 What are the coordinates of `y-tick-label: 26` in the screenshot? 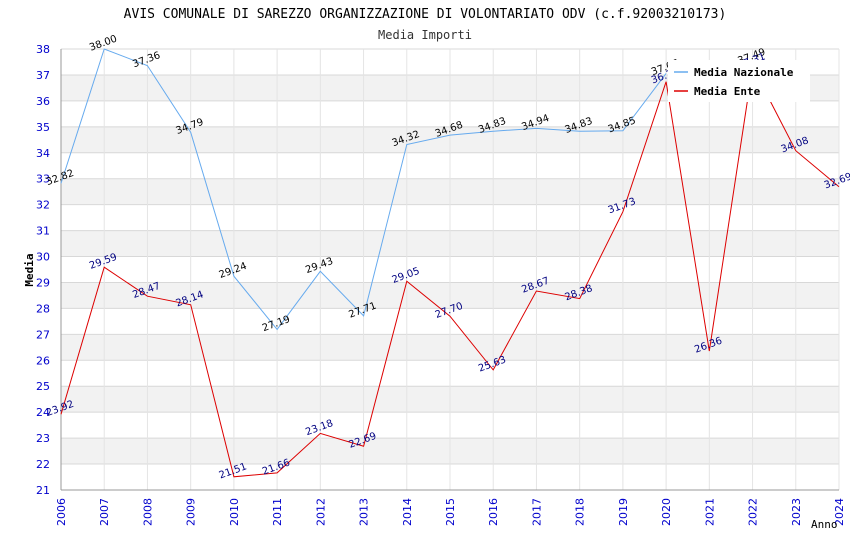 It's located at (43, 360).